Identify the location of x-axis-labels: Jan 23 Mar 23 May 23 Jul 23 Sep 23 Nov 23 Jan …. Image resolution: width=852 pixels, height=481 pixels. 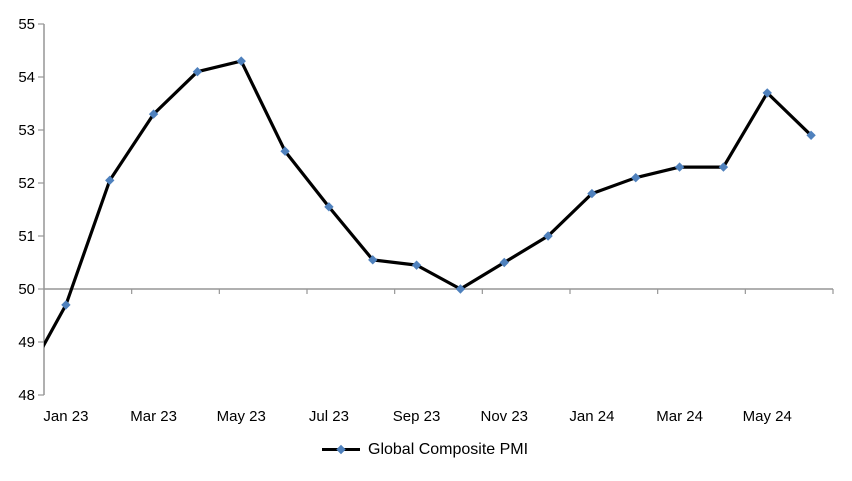
(417, 416).